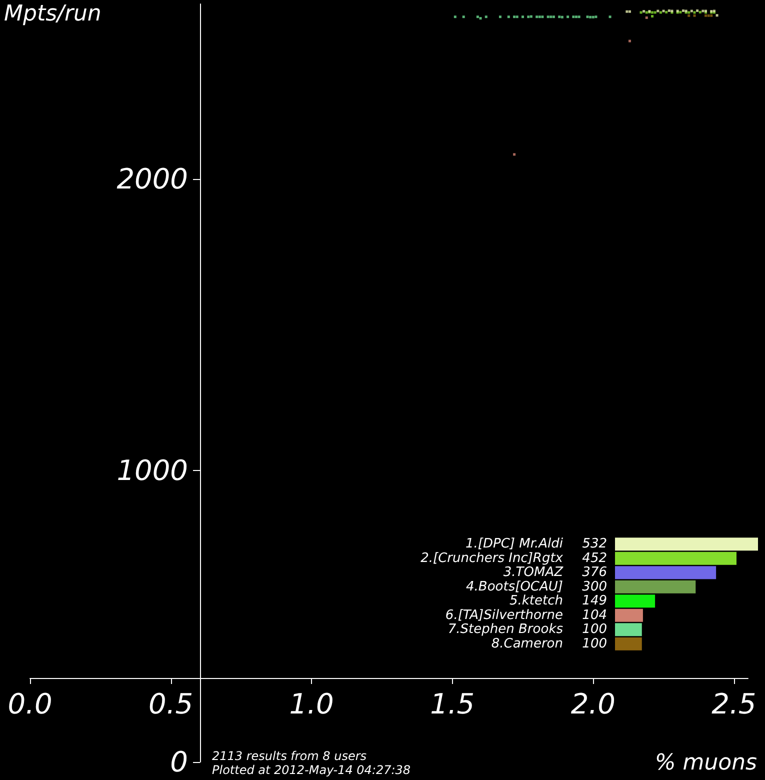 Image resolution: width=765 pixels, height=780 pixels. What do you see at coordinates (289, 756) in the screenshot?
I see `annotation: 2113 results from 8 users` at bounding box center [289, 756].